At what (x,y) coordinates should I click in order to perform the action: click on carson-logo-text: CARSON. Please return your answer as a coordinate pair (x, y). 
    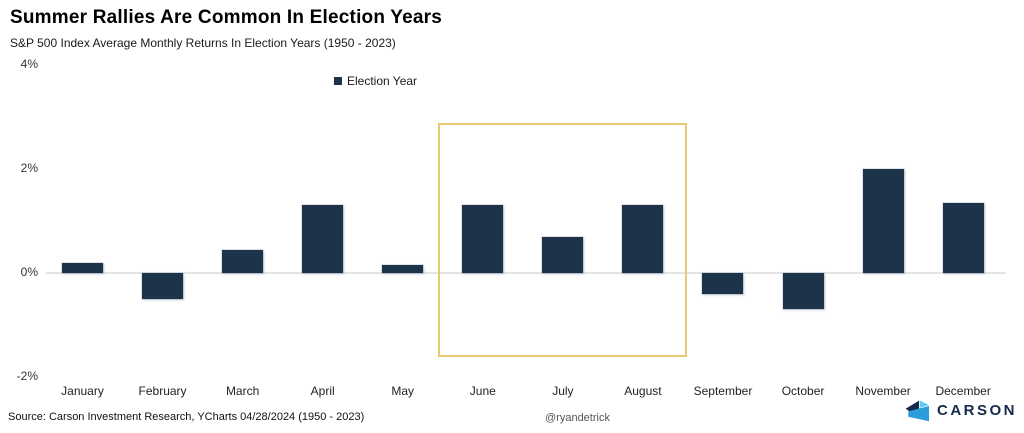
    Looking at the image, I should click on (977, 410).